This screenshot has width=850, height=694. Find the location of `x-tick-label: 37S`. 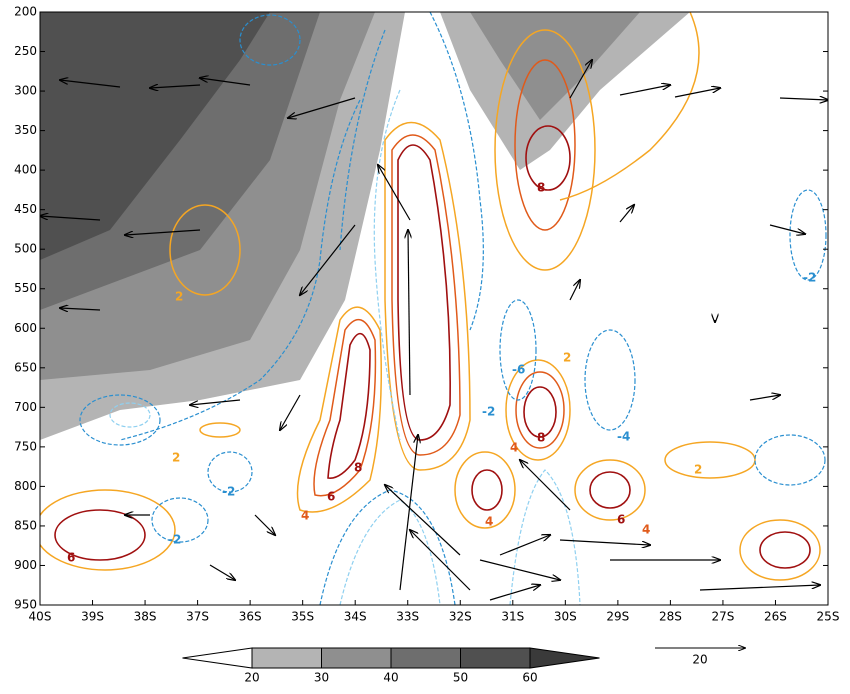

x-tick-label: 37S is located at coordinates (197, 617).